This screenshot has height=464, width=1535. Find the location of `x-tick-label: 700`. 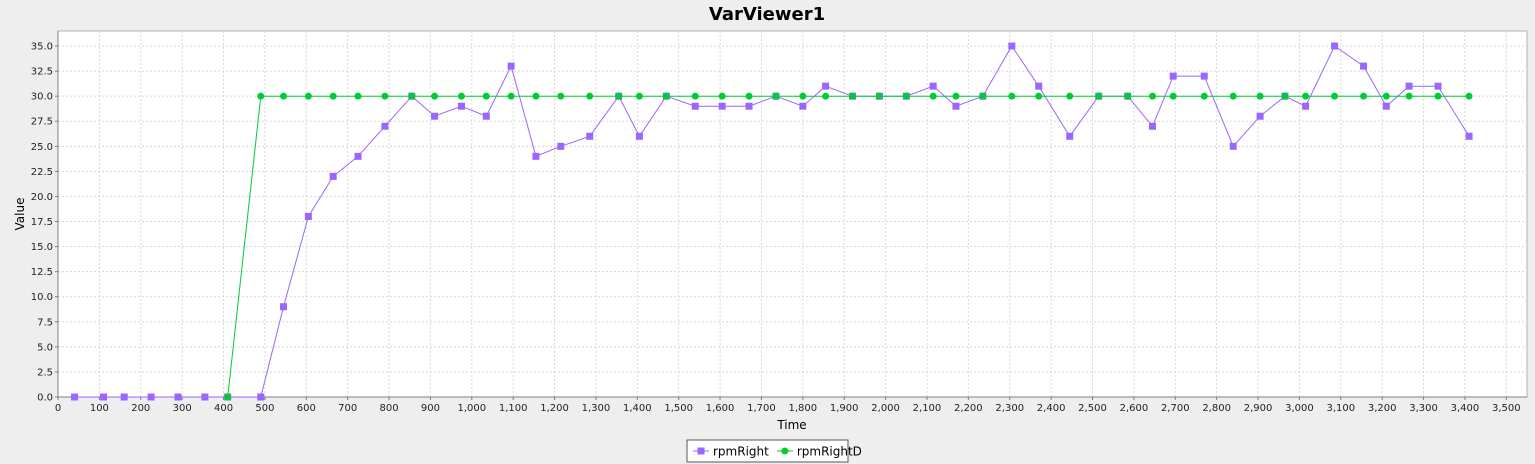

x-tick-label: 700 is located at coordinates (347, 408).